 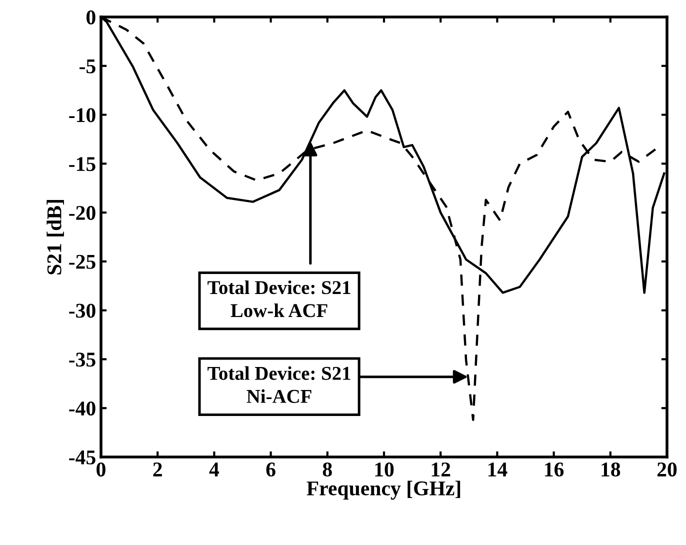 What do you see at coordinates (82, 261) in the screenshot?
I see `y-tick-label: -25` at bounding box center [82, 261].